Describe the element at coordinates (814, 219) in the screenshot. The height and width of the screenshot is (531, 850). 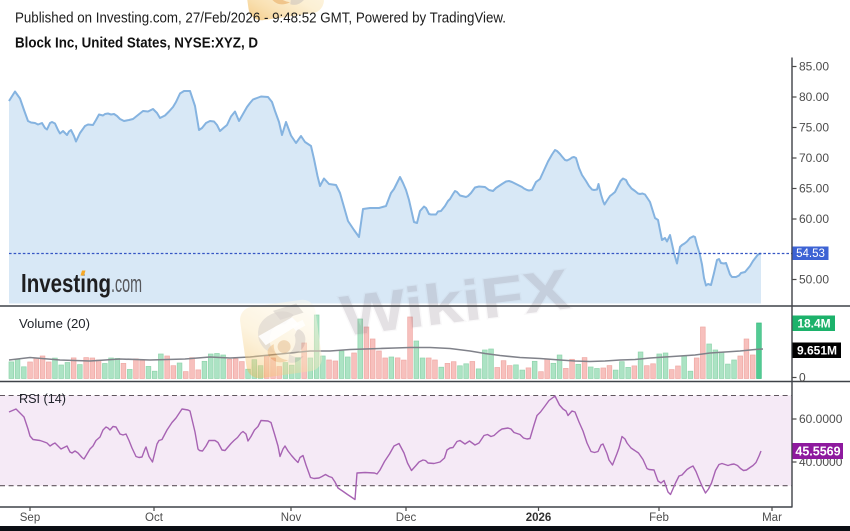
I see `svg-text: 60.00` at that location.